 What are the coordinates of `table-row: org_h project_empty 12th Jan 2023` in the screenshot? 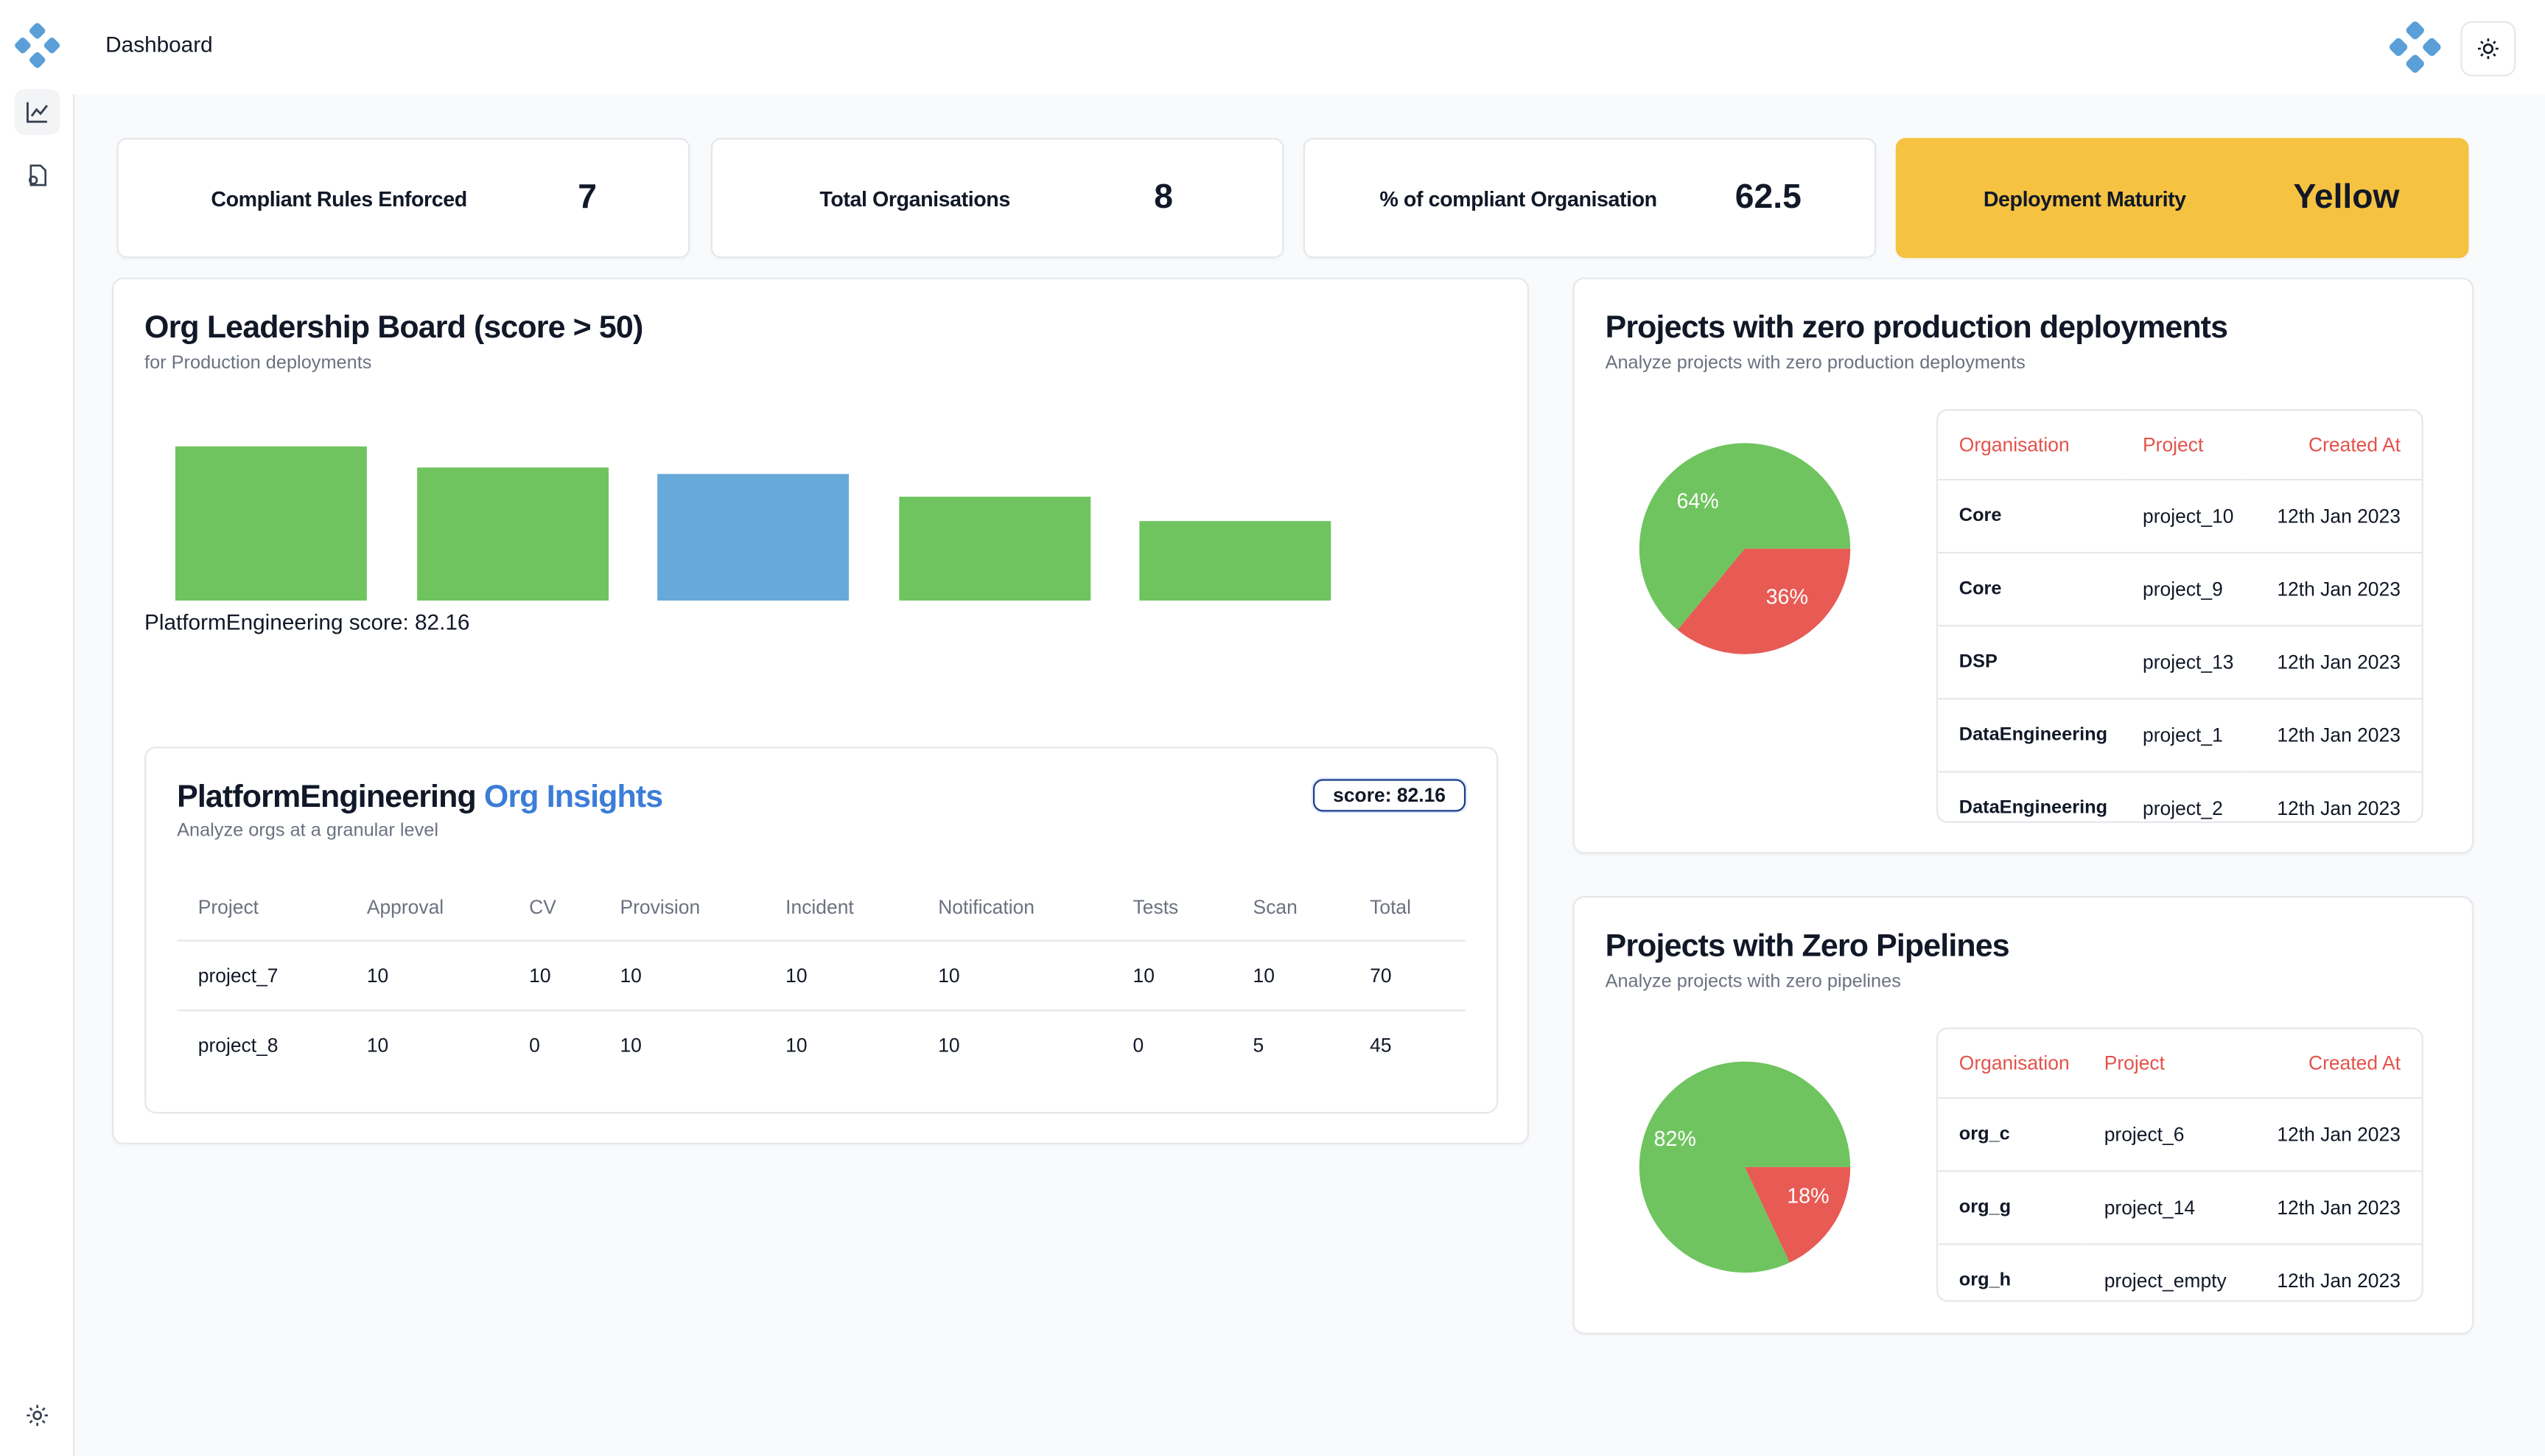 It's located at (2179, 1281).